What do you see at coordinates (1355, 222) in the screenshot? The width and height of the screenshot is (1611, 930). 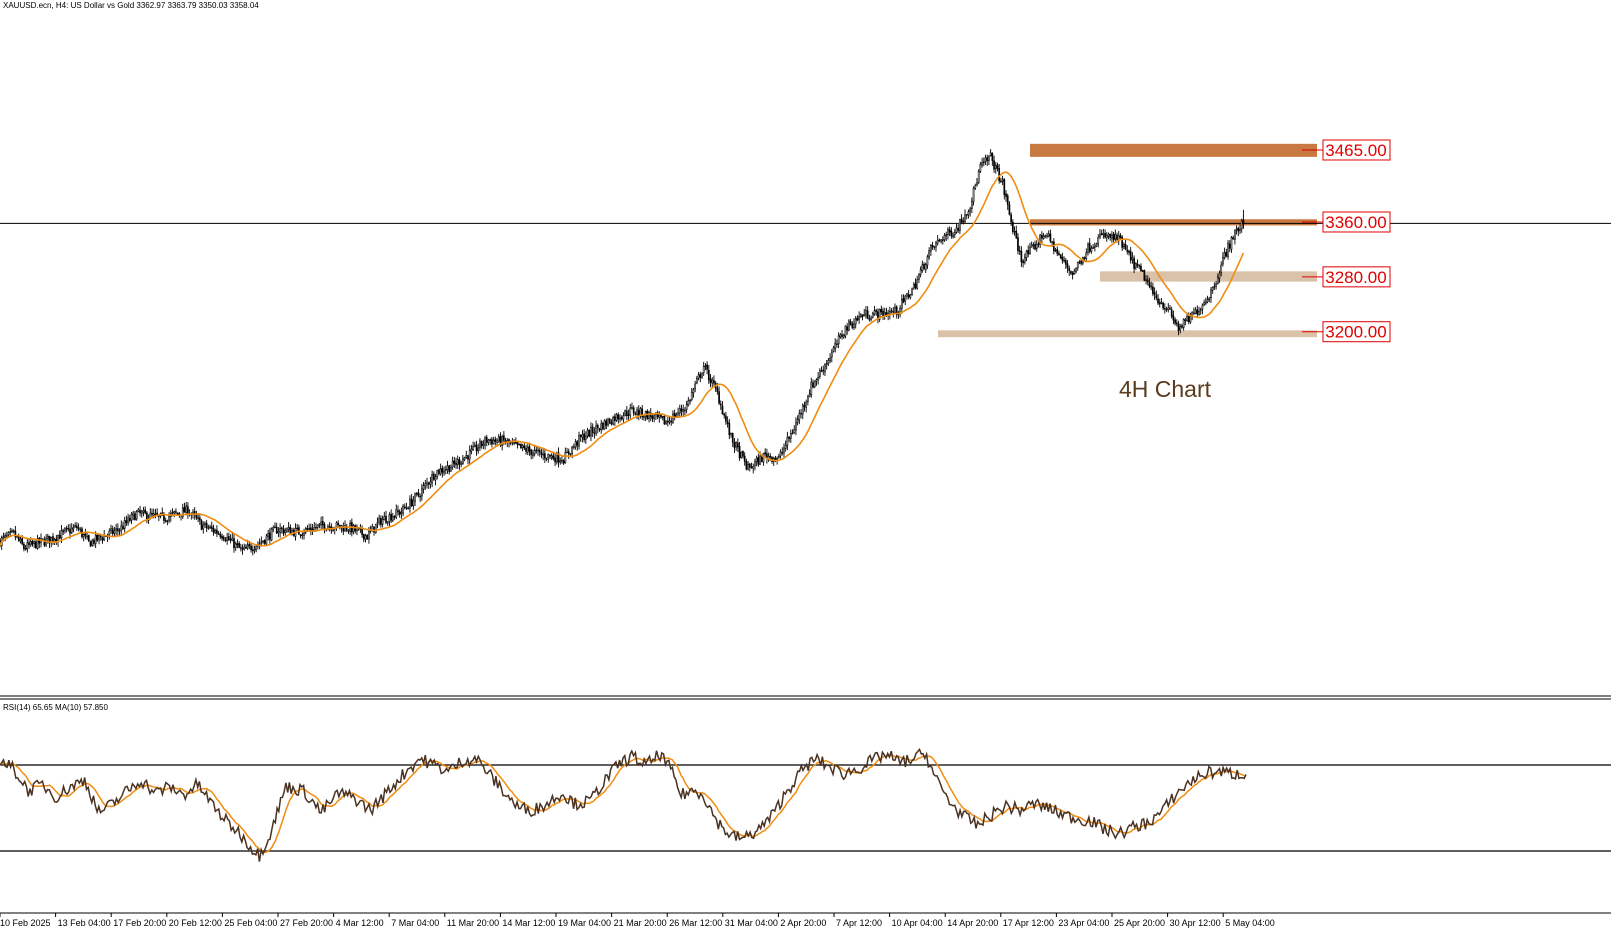 I see `svg-text: 3360.00` at bounding box center [1355, 222].